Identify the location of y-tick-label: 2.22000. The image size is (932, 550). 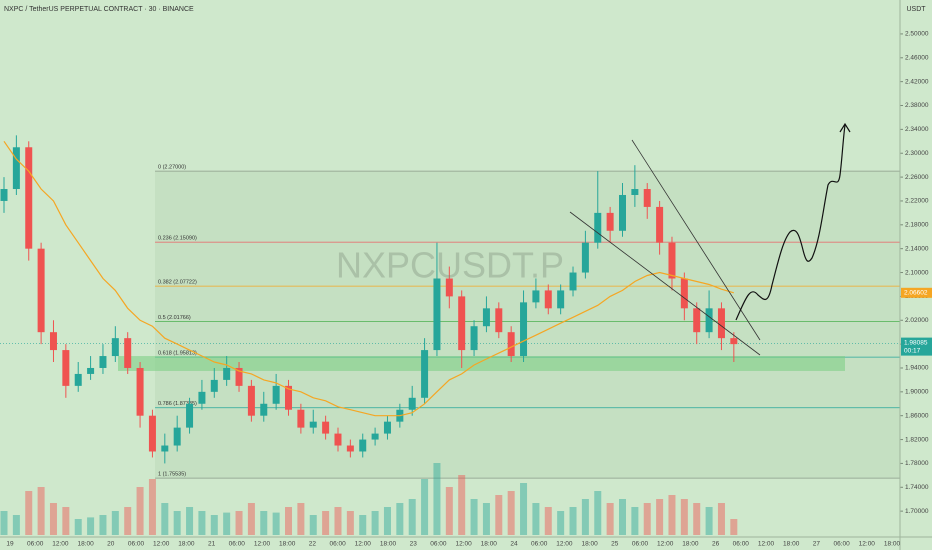
(917, 201).